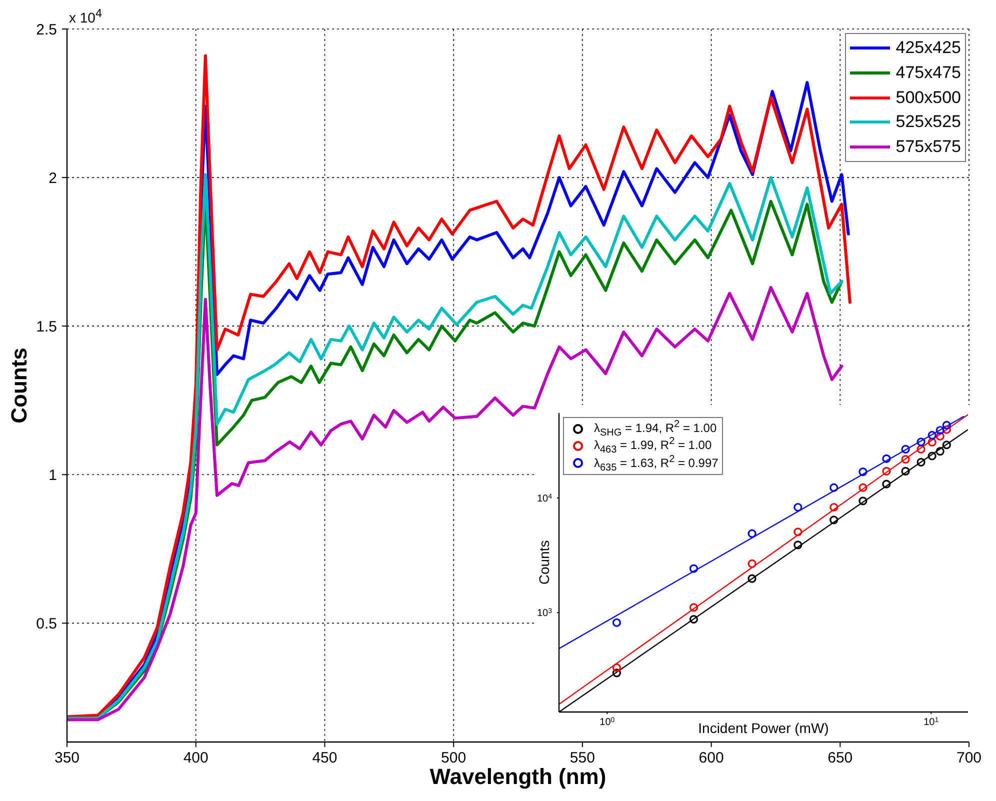  Describe the element at coordinates (656, 464) in the screenshot. I see `legend-label: λ$_{635}$ = 1.63, R$^{2}$ = 0.997` at that location.